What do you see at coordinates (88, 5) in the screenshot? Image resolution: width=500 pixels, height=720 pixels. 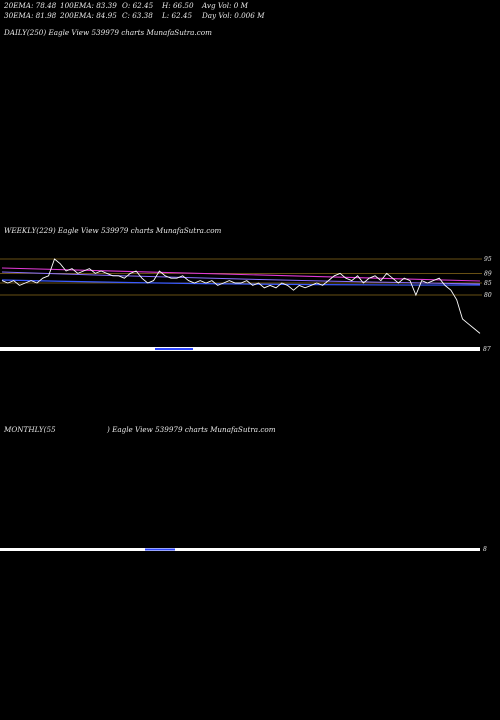 I see `ema100-readout: 100EMA: 83.39` at bounding box center [88, 5].